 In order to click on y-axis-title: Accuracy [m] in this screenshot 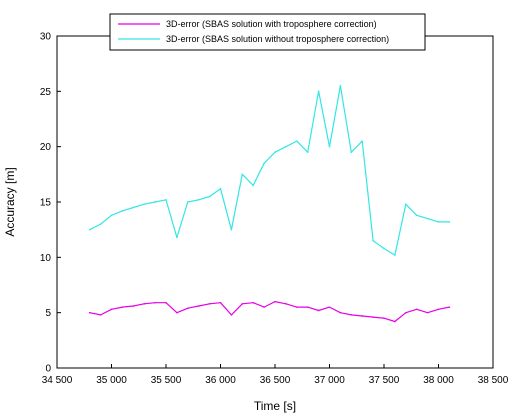, I will do `click(10, 201)`.